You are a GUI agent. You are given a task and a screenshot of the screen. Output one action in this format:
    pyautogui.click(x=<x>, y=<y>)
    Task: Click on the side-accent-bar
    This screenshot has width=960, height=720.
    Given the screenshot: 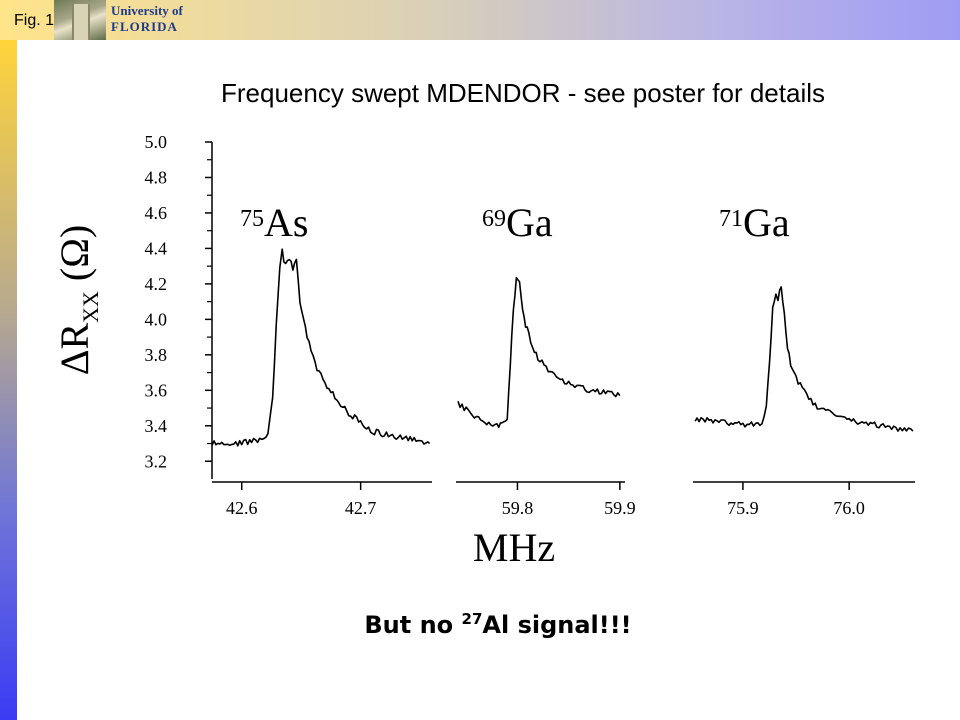 What is the action you would take?
    pyautogui.click(x=8, y=380)
    